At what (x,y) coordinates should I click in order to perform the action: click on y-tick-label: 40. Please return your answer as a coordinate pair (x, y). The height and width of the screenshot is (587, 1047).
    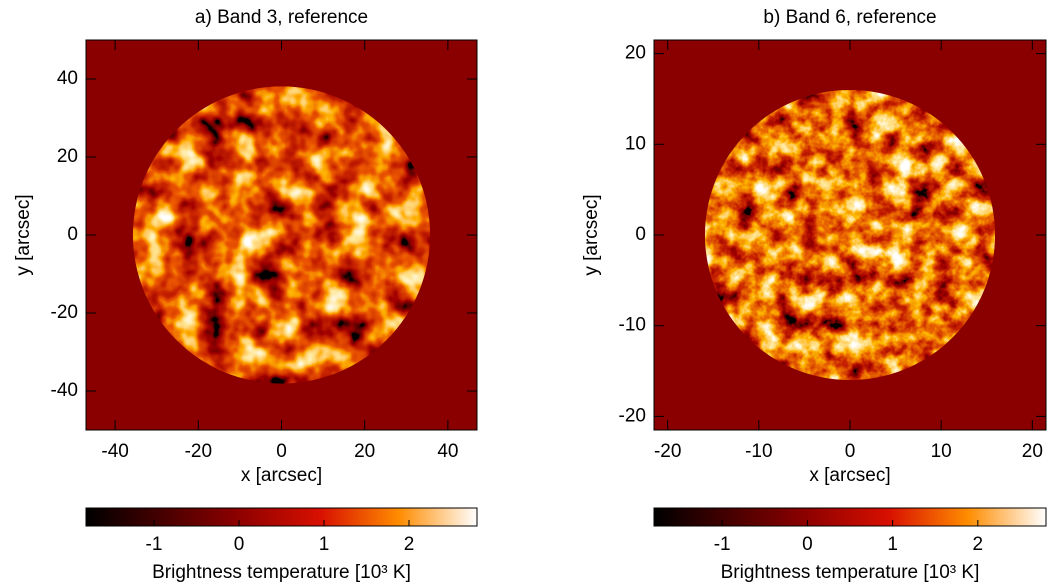
    Looking at the image, I should click on (67, 78).